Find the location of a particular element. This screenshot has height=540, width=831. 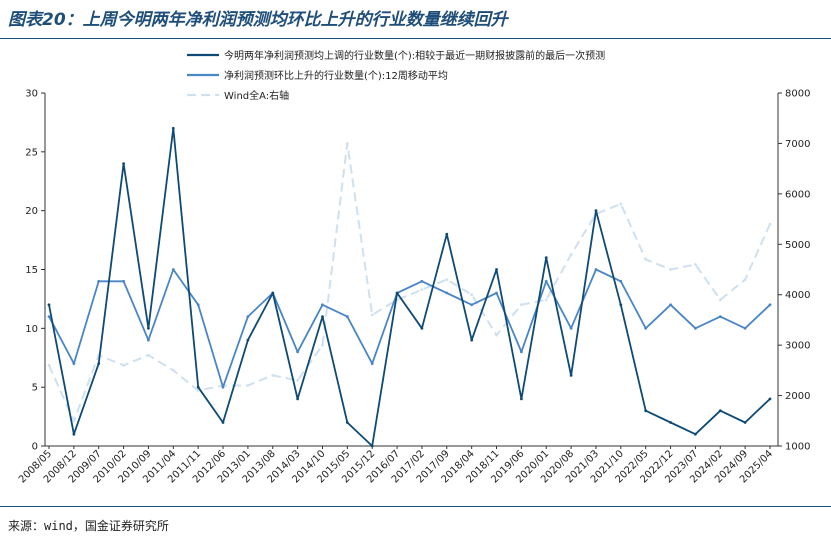

legend-label-1: 今明两年净利润预测均上调的行业数量(个):相较于最近一期财报披露前的最后一次预测 is located at coordinates (414, 55).